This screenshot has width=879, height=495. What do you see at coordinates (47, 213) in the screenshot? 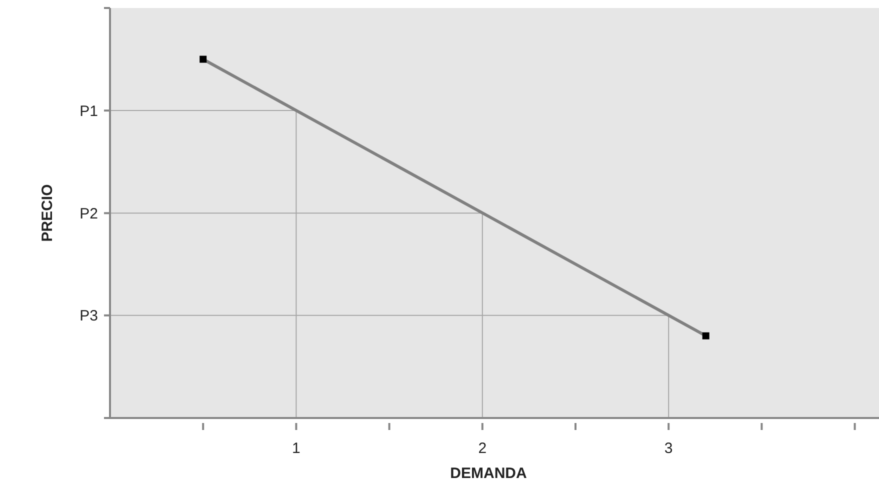
I see `y-axis-title: PRECIO` at bounding box center [47, 213].